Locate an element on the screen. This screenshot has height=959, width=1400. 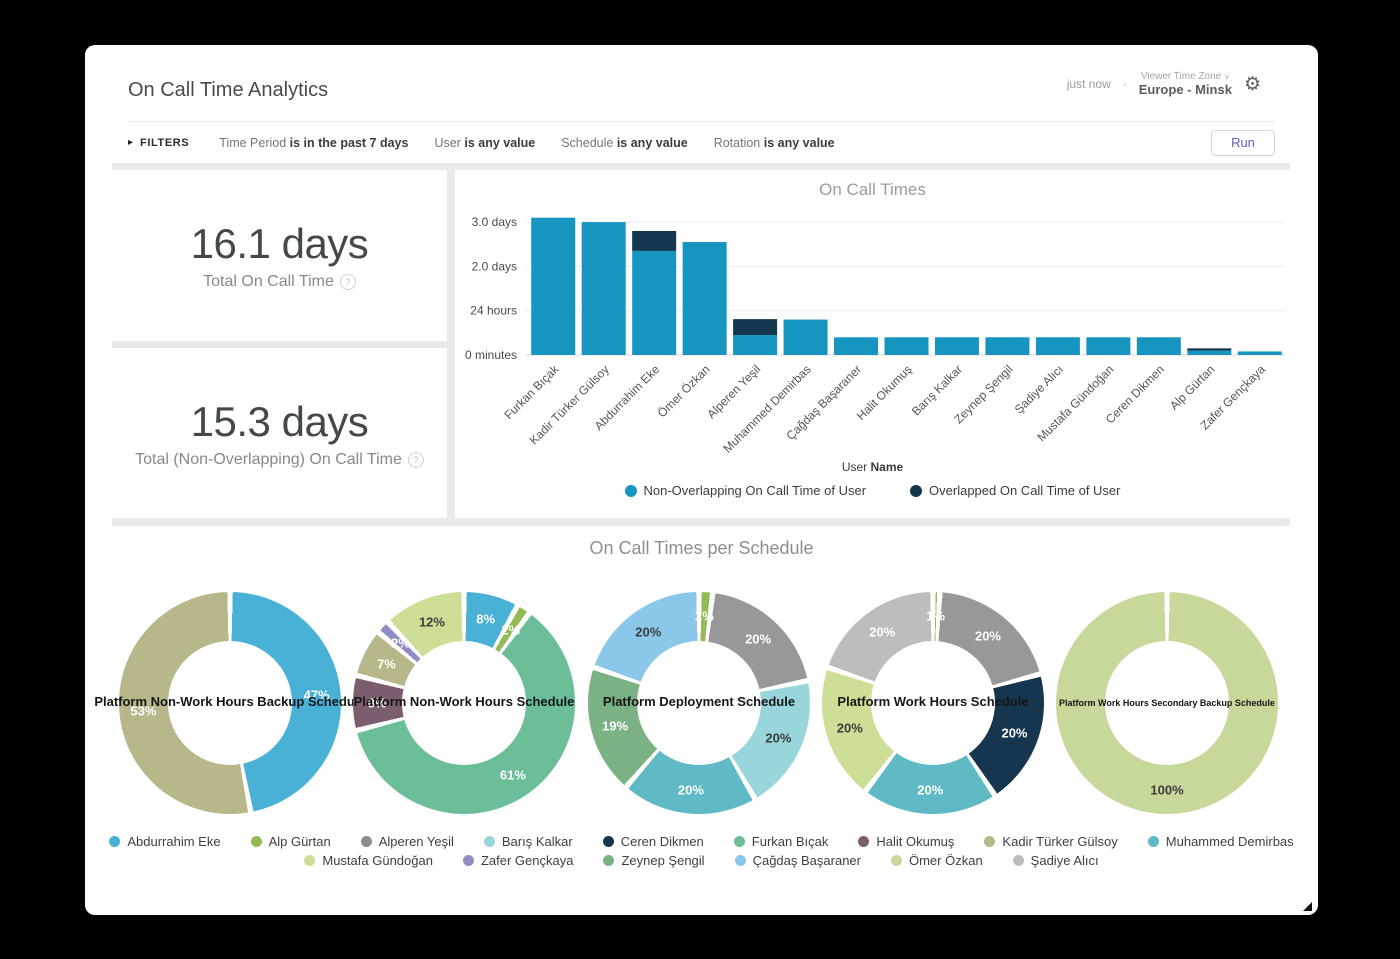
legend-label: Alp Gürtan is located at coordinates (299, 841).